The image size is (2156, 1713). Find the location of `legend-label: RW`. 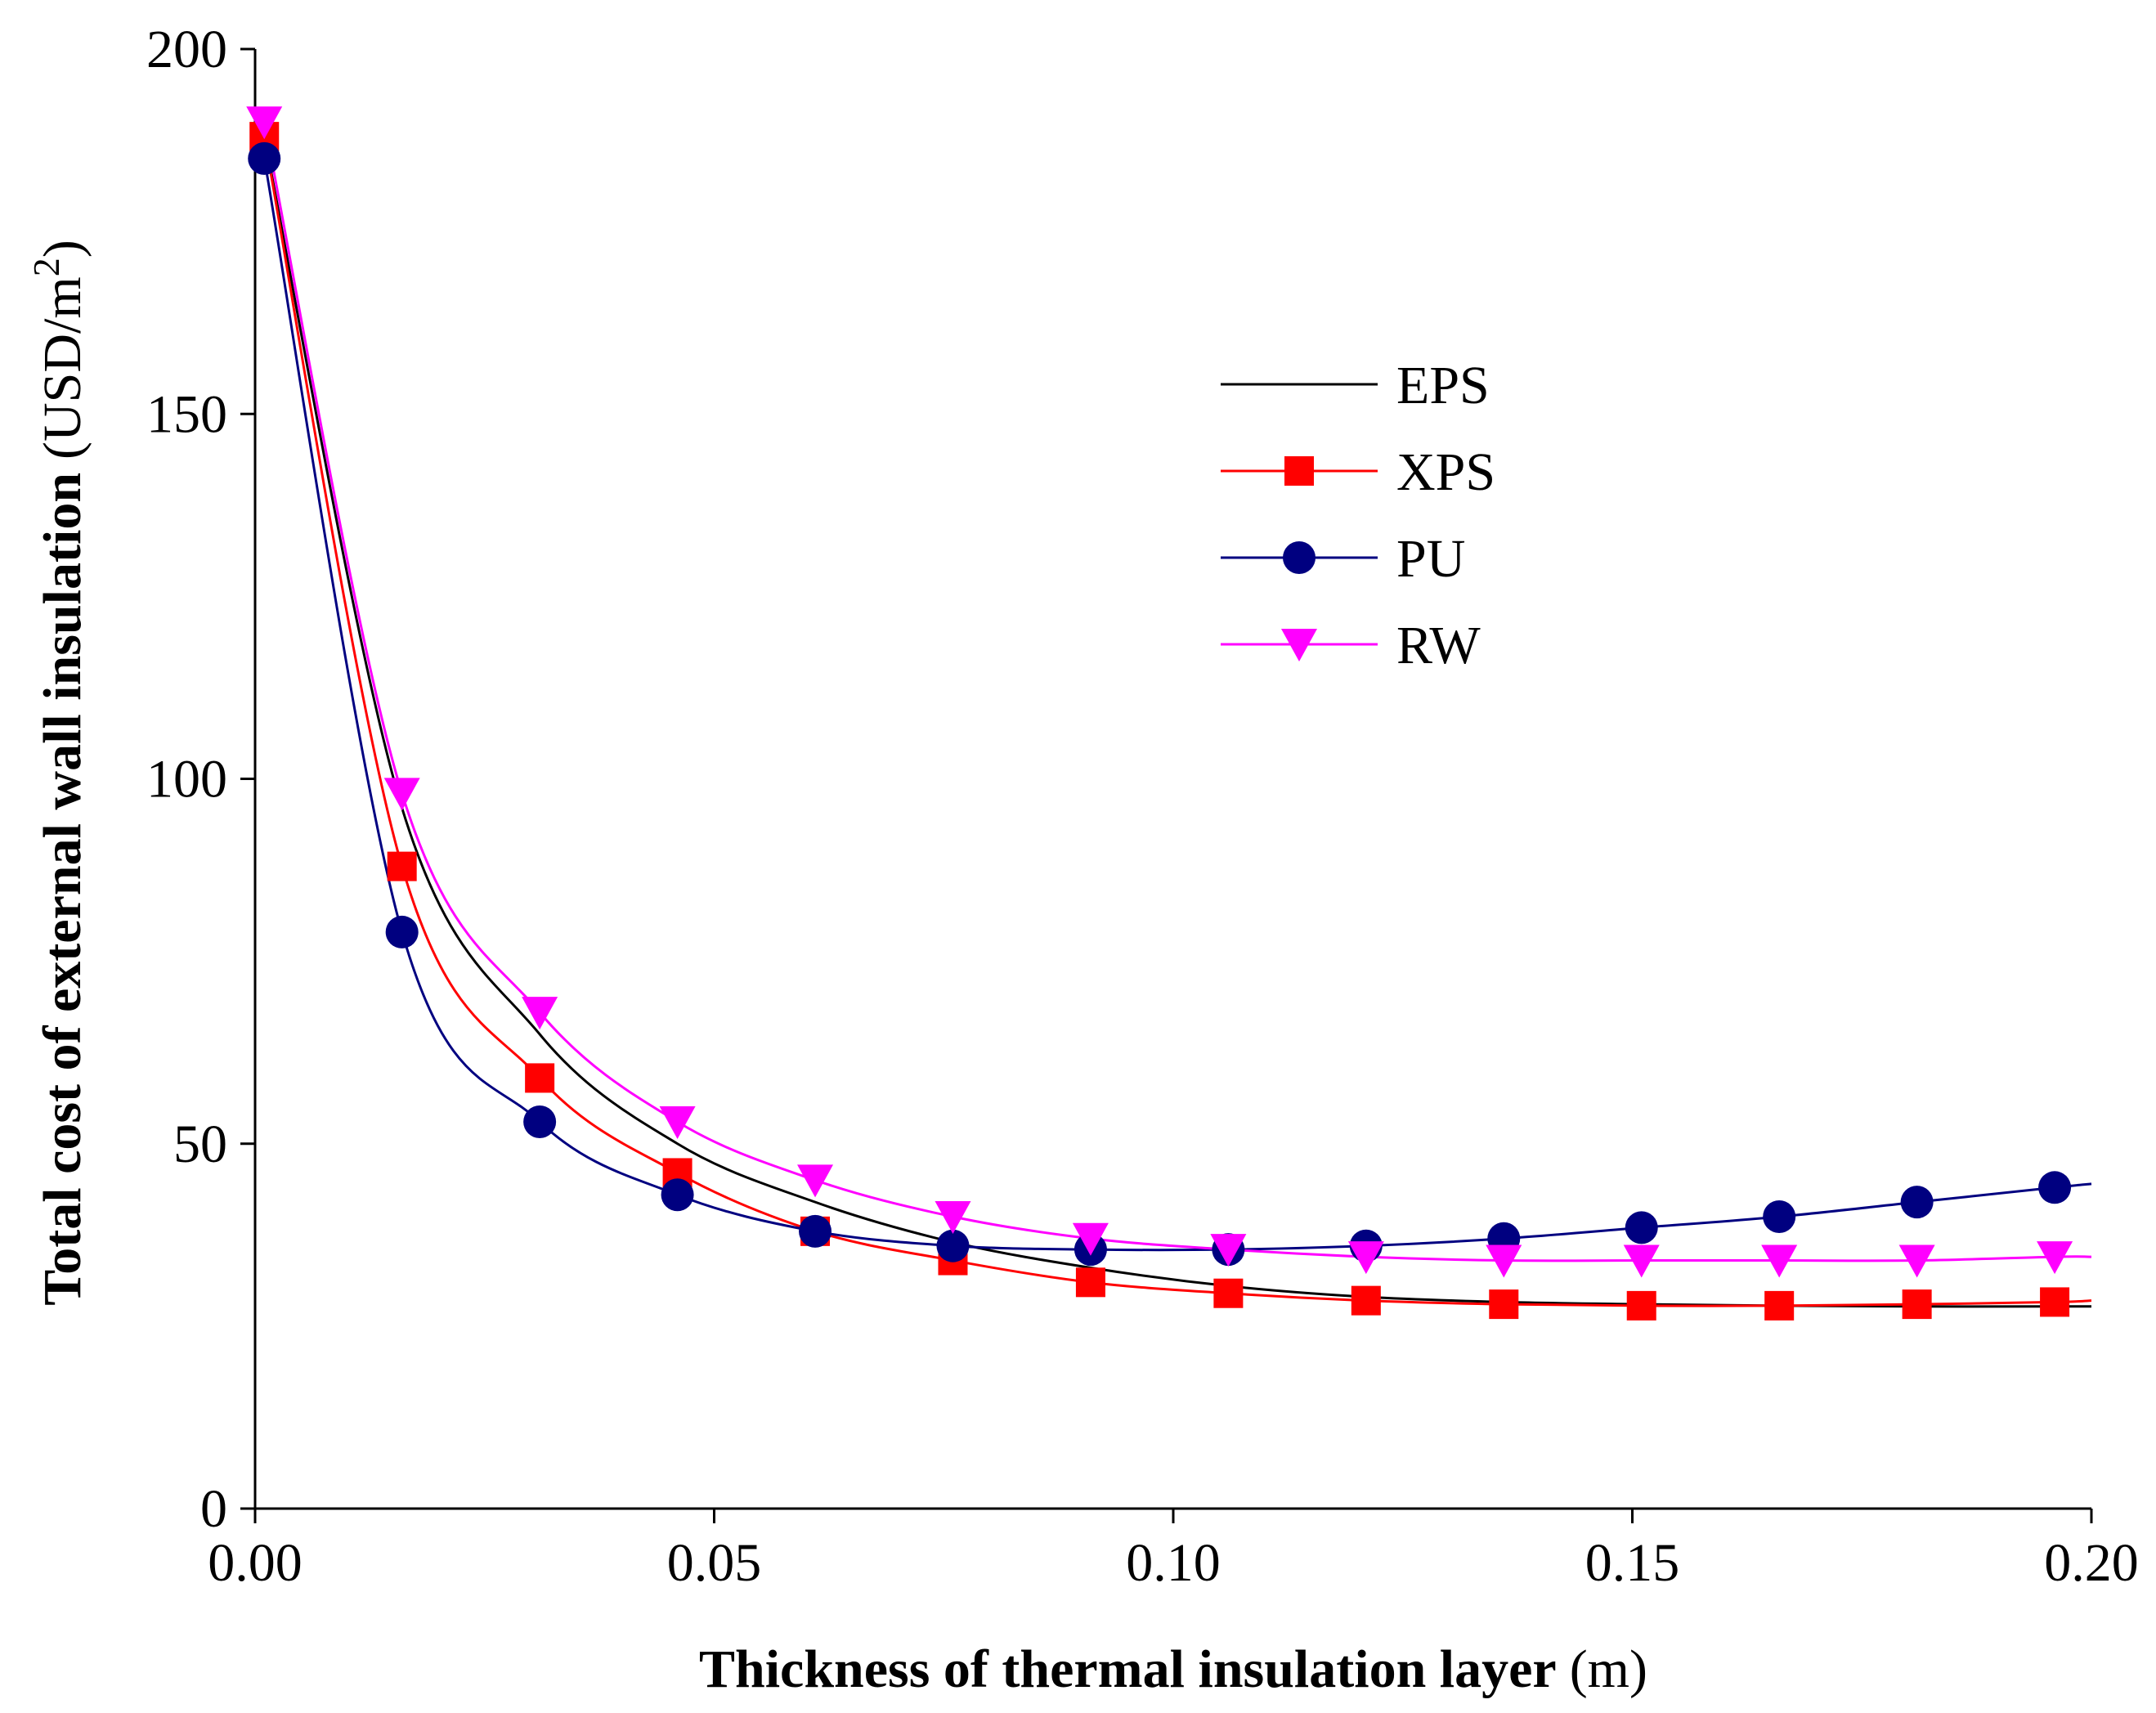

legend-label: RW is located at coordinates (1438, 645).